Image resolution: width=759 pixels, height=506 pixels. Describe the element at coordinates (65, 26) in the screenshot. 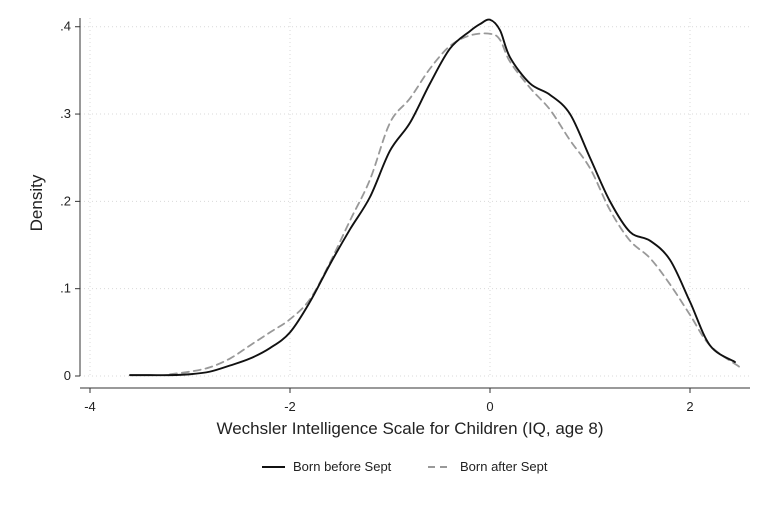

I see `y-tick-label: .4` at that location.